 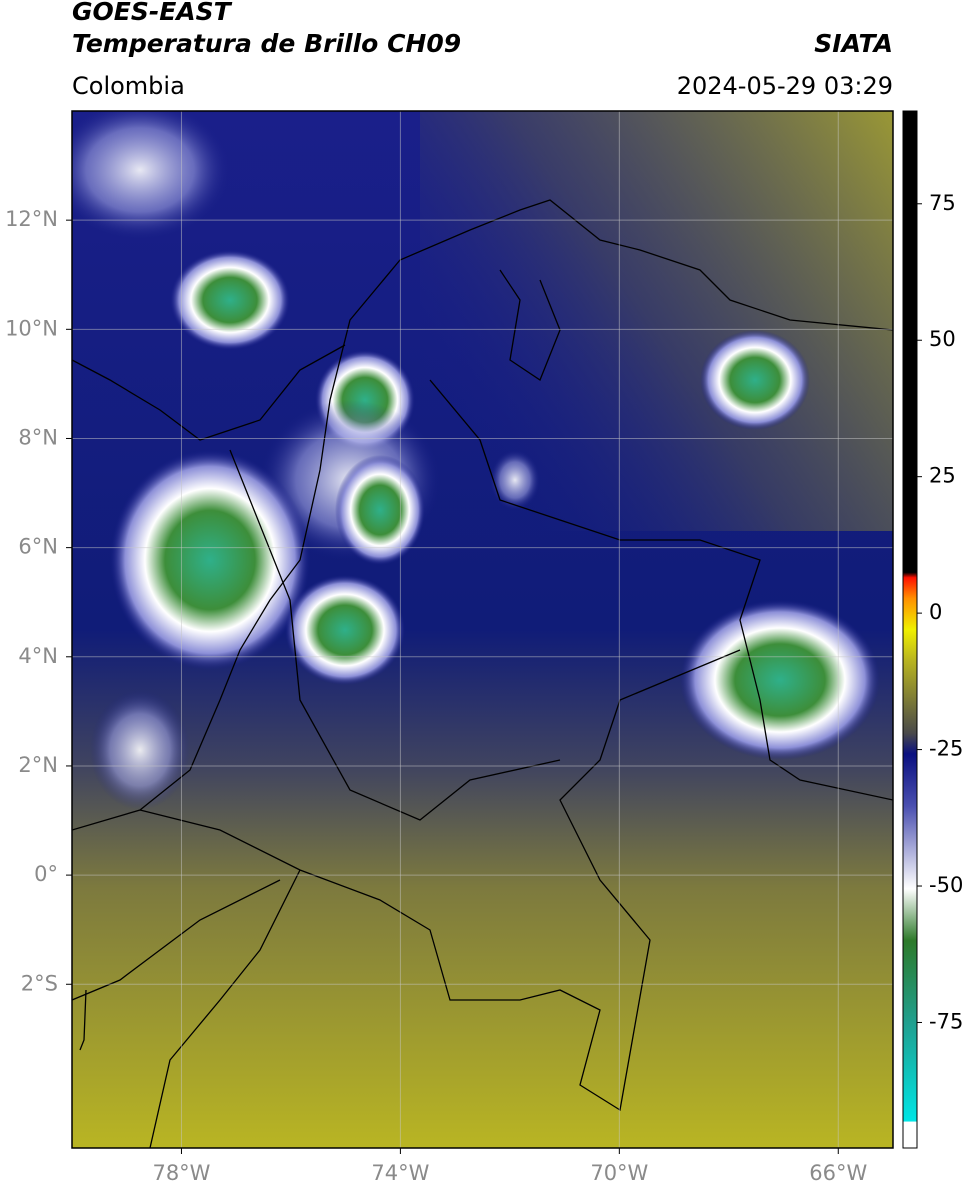 What do you see at coordinates (942, 476) in the screenshot?
I see `colorbar-tick-label: 25` at bounding box center [942, 476].